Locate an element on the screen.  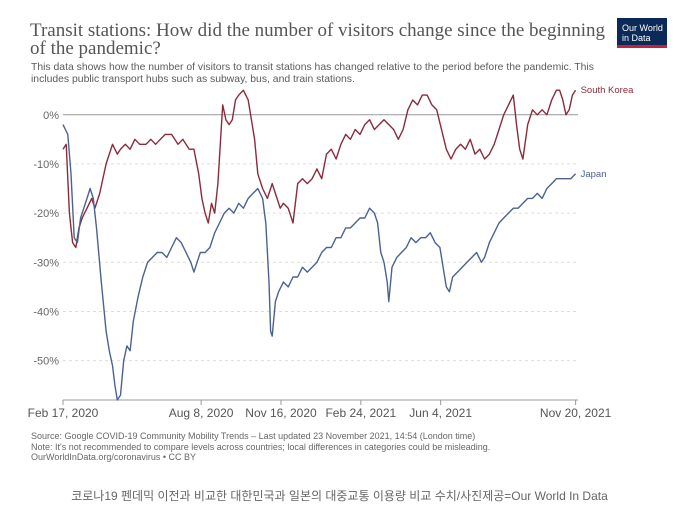
x-tick-label: Jun 4, 2021 is located at coordinates (440, 413).